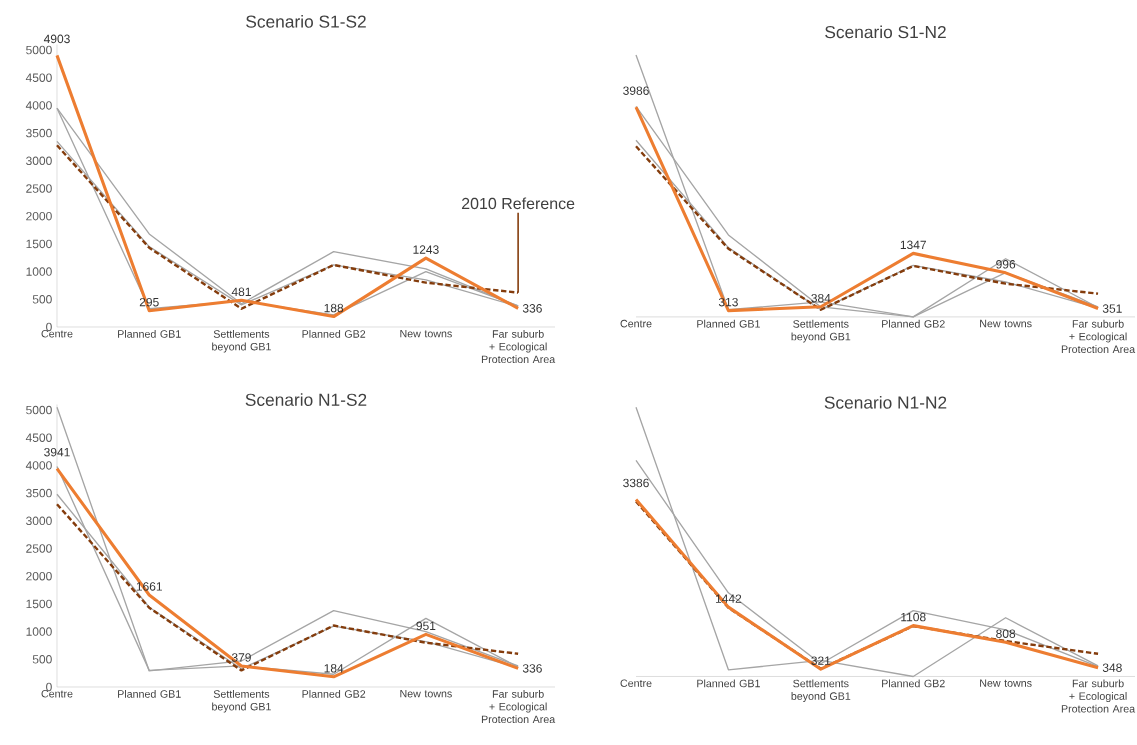 The image size is (1137, 745). I want to click on data-label: 3941, so click(57, 452).